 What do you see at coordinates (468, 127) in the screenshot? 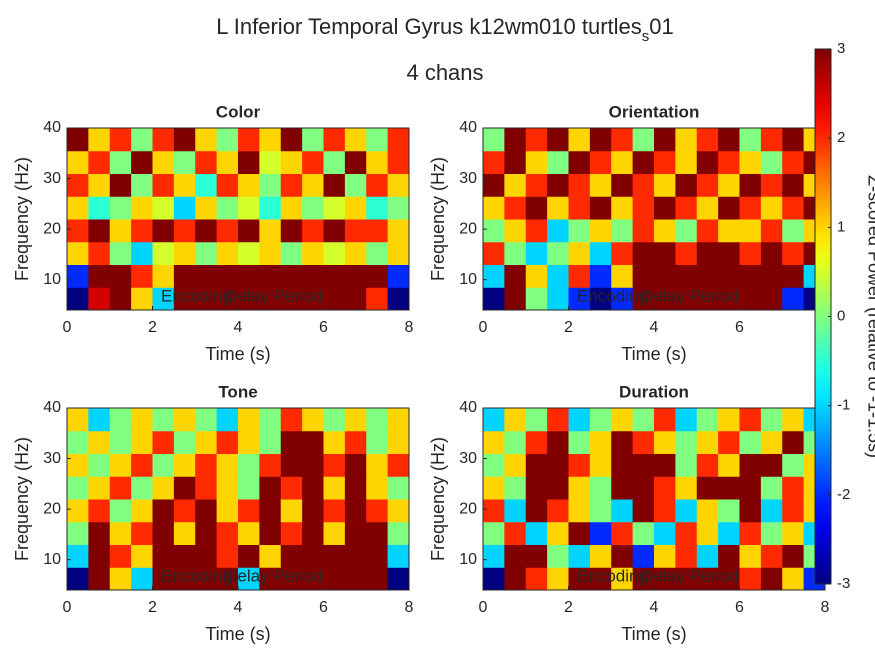
I see `y-tick-label: 40` at bounding box center [468, 127].